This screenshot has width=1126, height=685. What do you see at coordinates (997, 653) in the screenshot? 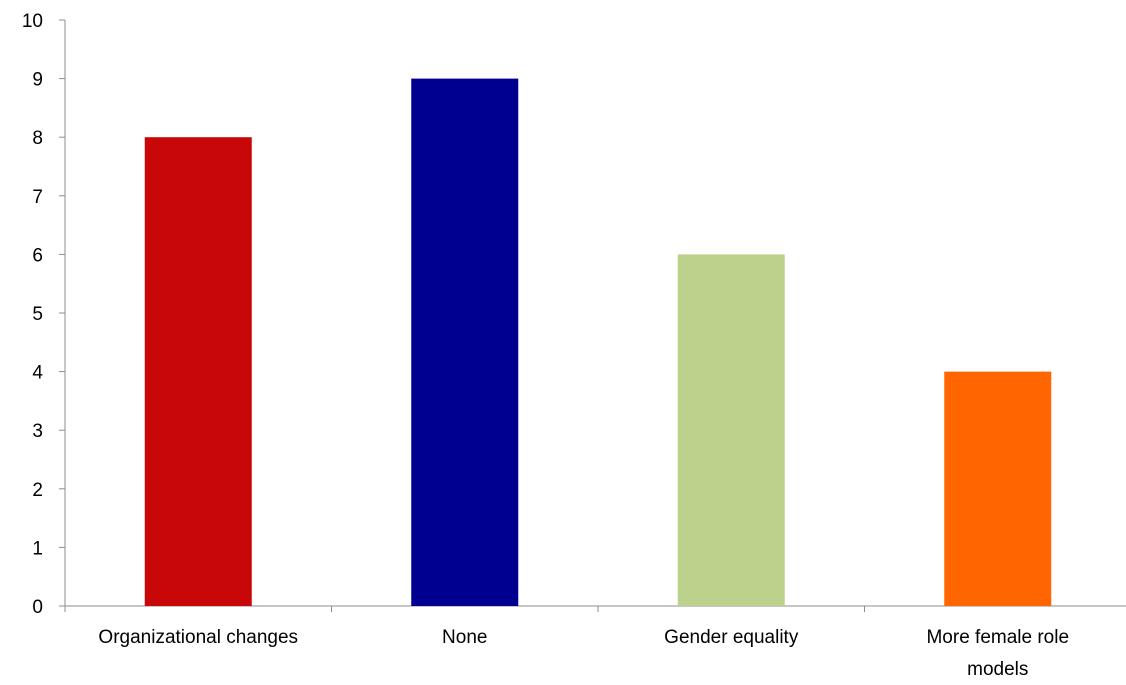
I see `x-category-label: More female role models` at bounding box center [997, 653].